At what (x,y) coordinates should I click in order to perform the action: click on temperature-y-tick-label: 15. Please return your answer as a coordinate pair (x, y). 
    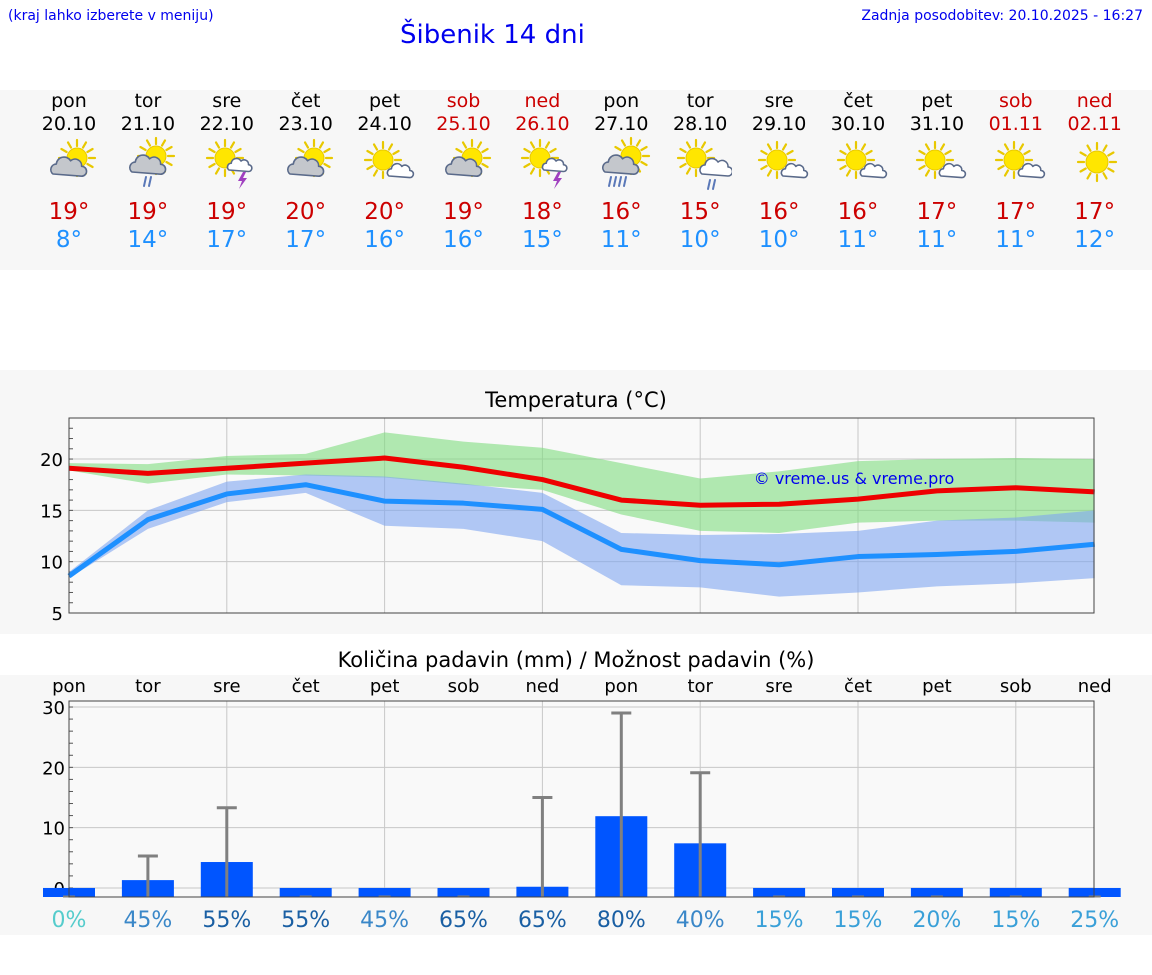
    Looking at the image, I should click on (51, 511).